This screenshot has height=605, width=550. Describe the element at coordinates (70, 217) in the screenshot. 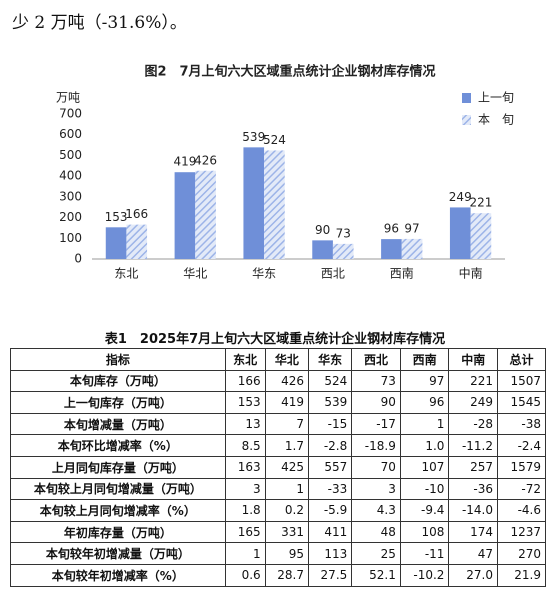

I see `y-tick-label: 200` at that location.